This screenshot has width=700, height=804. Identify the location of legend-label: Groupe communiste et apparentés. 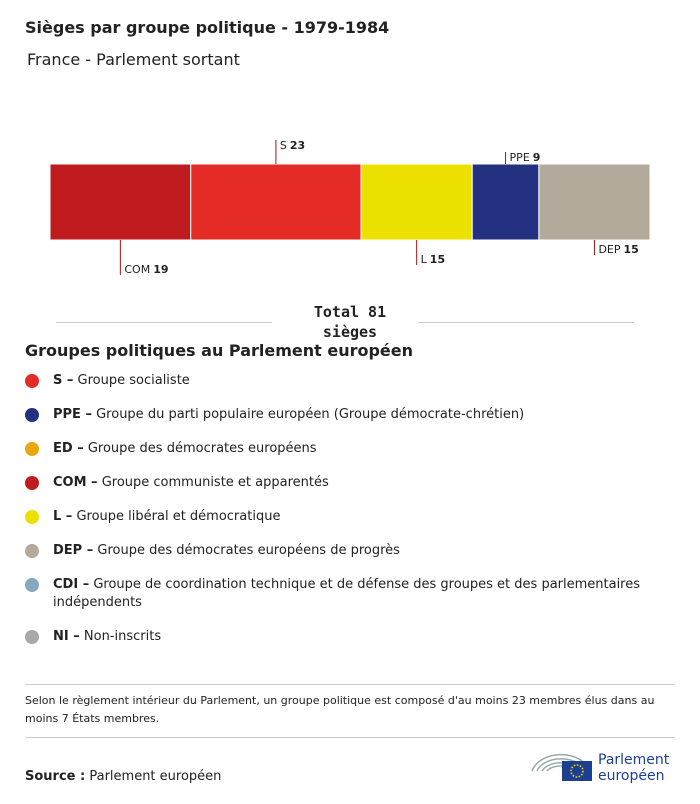
(215, 482).